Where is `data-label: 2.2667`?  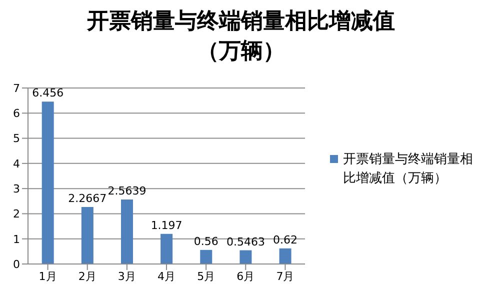 data-label: 2.2667 is located at coordinates (87, 199).